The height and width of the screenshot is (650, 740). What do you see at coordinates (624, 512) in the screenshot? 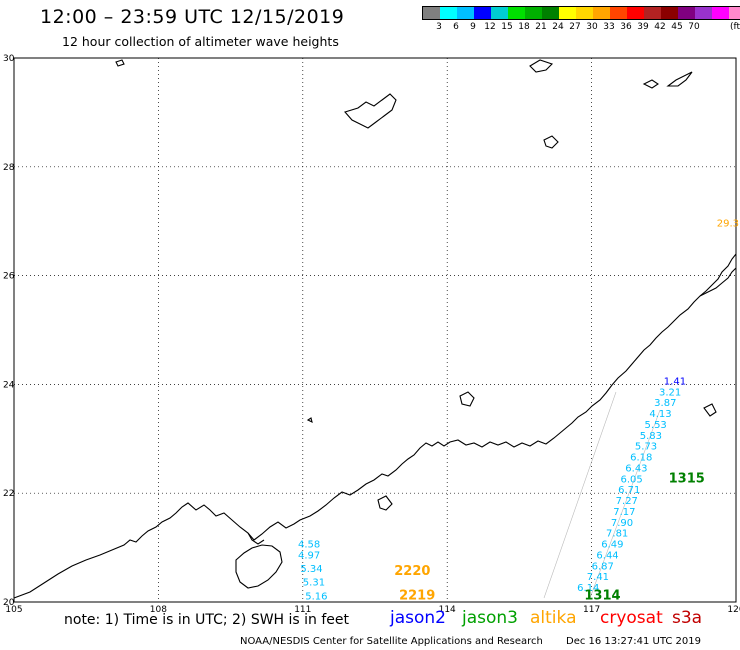
I see `wave-height-value: 7.17` at bounding box center [624, 512].